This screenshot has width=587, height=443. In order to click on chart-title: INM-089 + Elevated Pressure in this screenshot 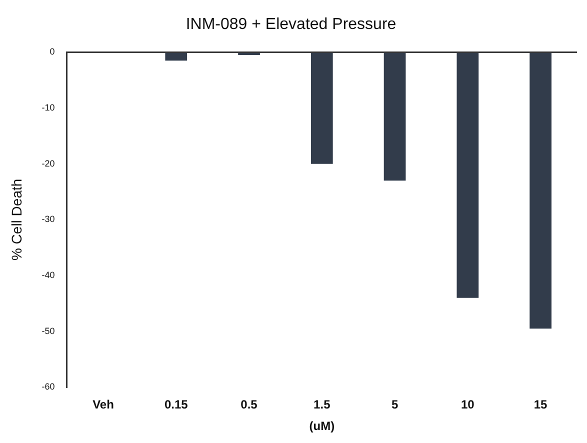, I will do `click(291, 25)`.